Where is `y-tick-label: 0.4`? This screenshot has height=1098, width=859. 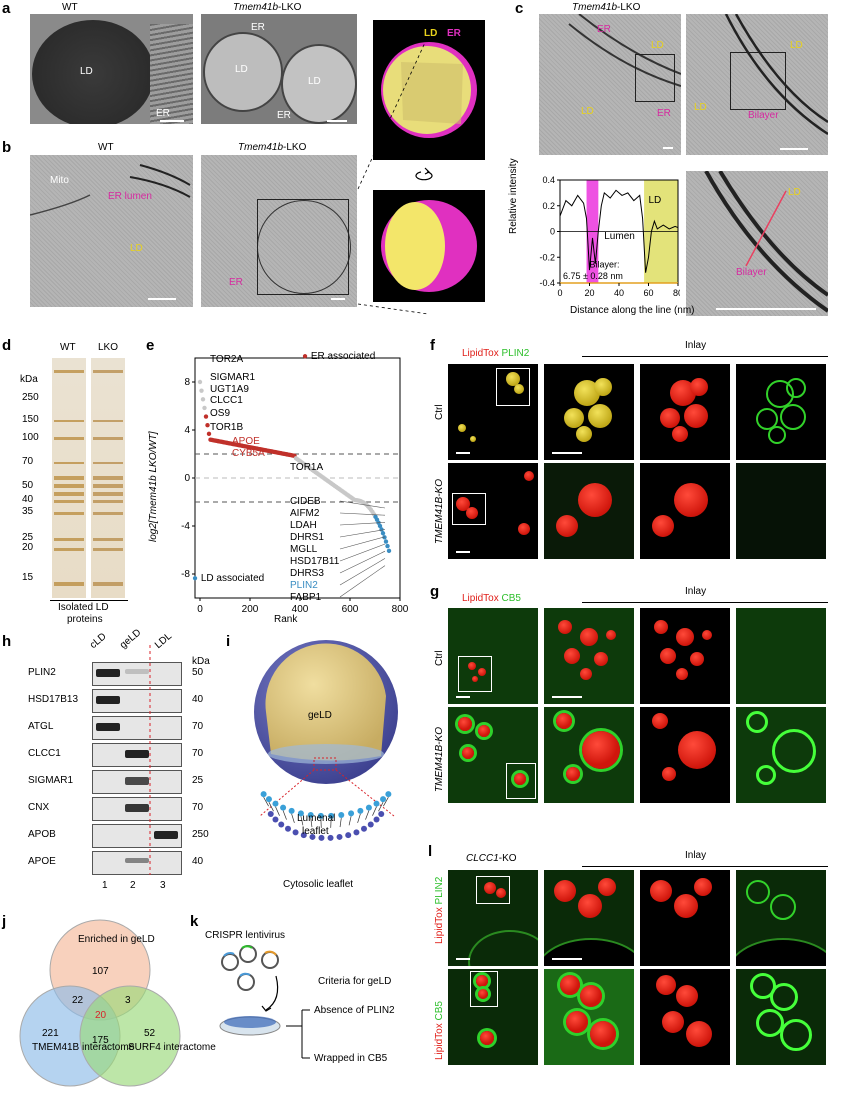
y-tick-label: 0.4 is located at coordinates (548, 180).